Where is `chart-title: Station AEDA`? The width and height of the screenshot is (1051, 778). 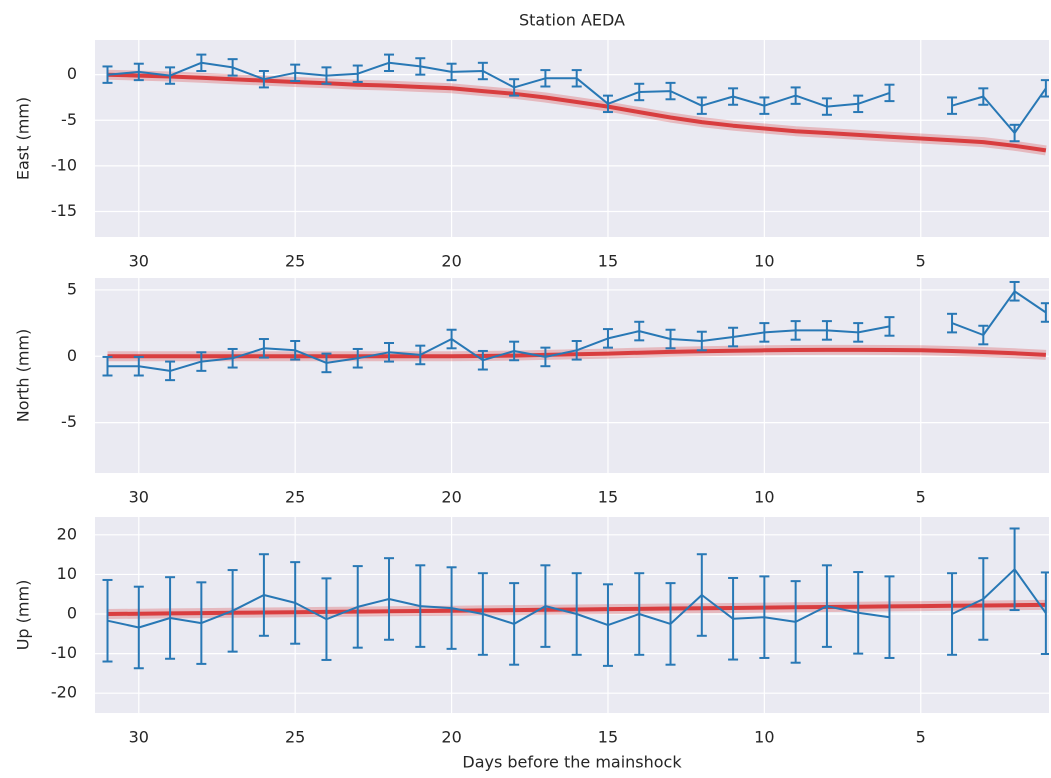
chart-title: Station AEDA is located at coordinates (572, 20).